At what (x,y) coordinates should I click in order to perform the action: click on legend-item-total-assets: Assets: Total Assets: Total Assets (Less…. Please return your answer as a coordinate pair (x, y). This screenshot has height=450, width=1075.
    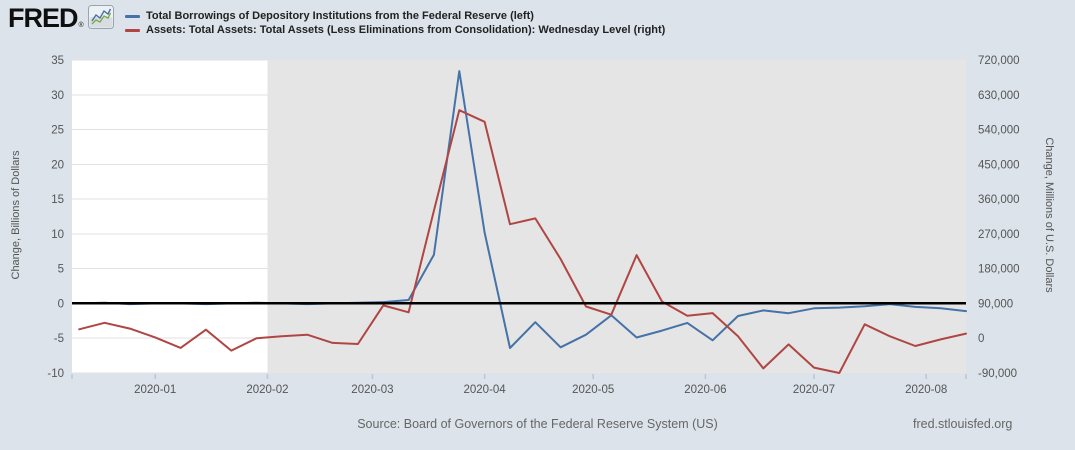
    Looking at the image, I should click on (395, 30).